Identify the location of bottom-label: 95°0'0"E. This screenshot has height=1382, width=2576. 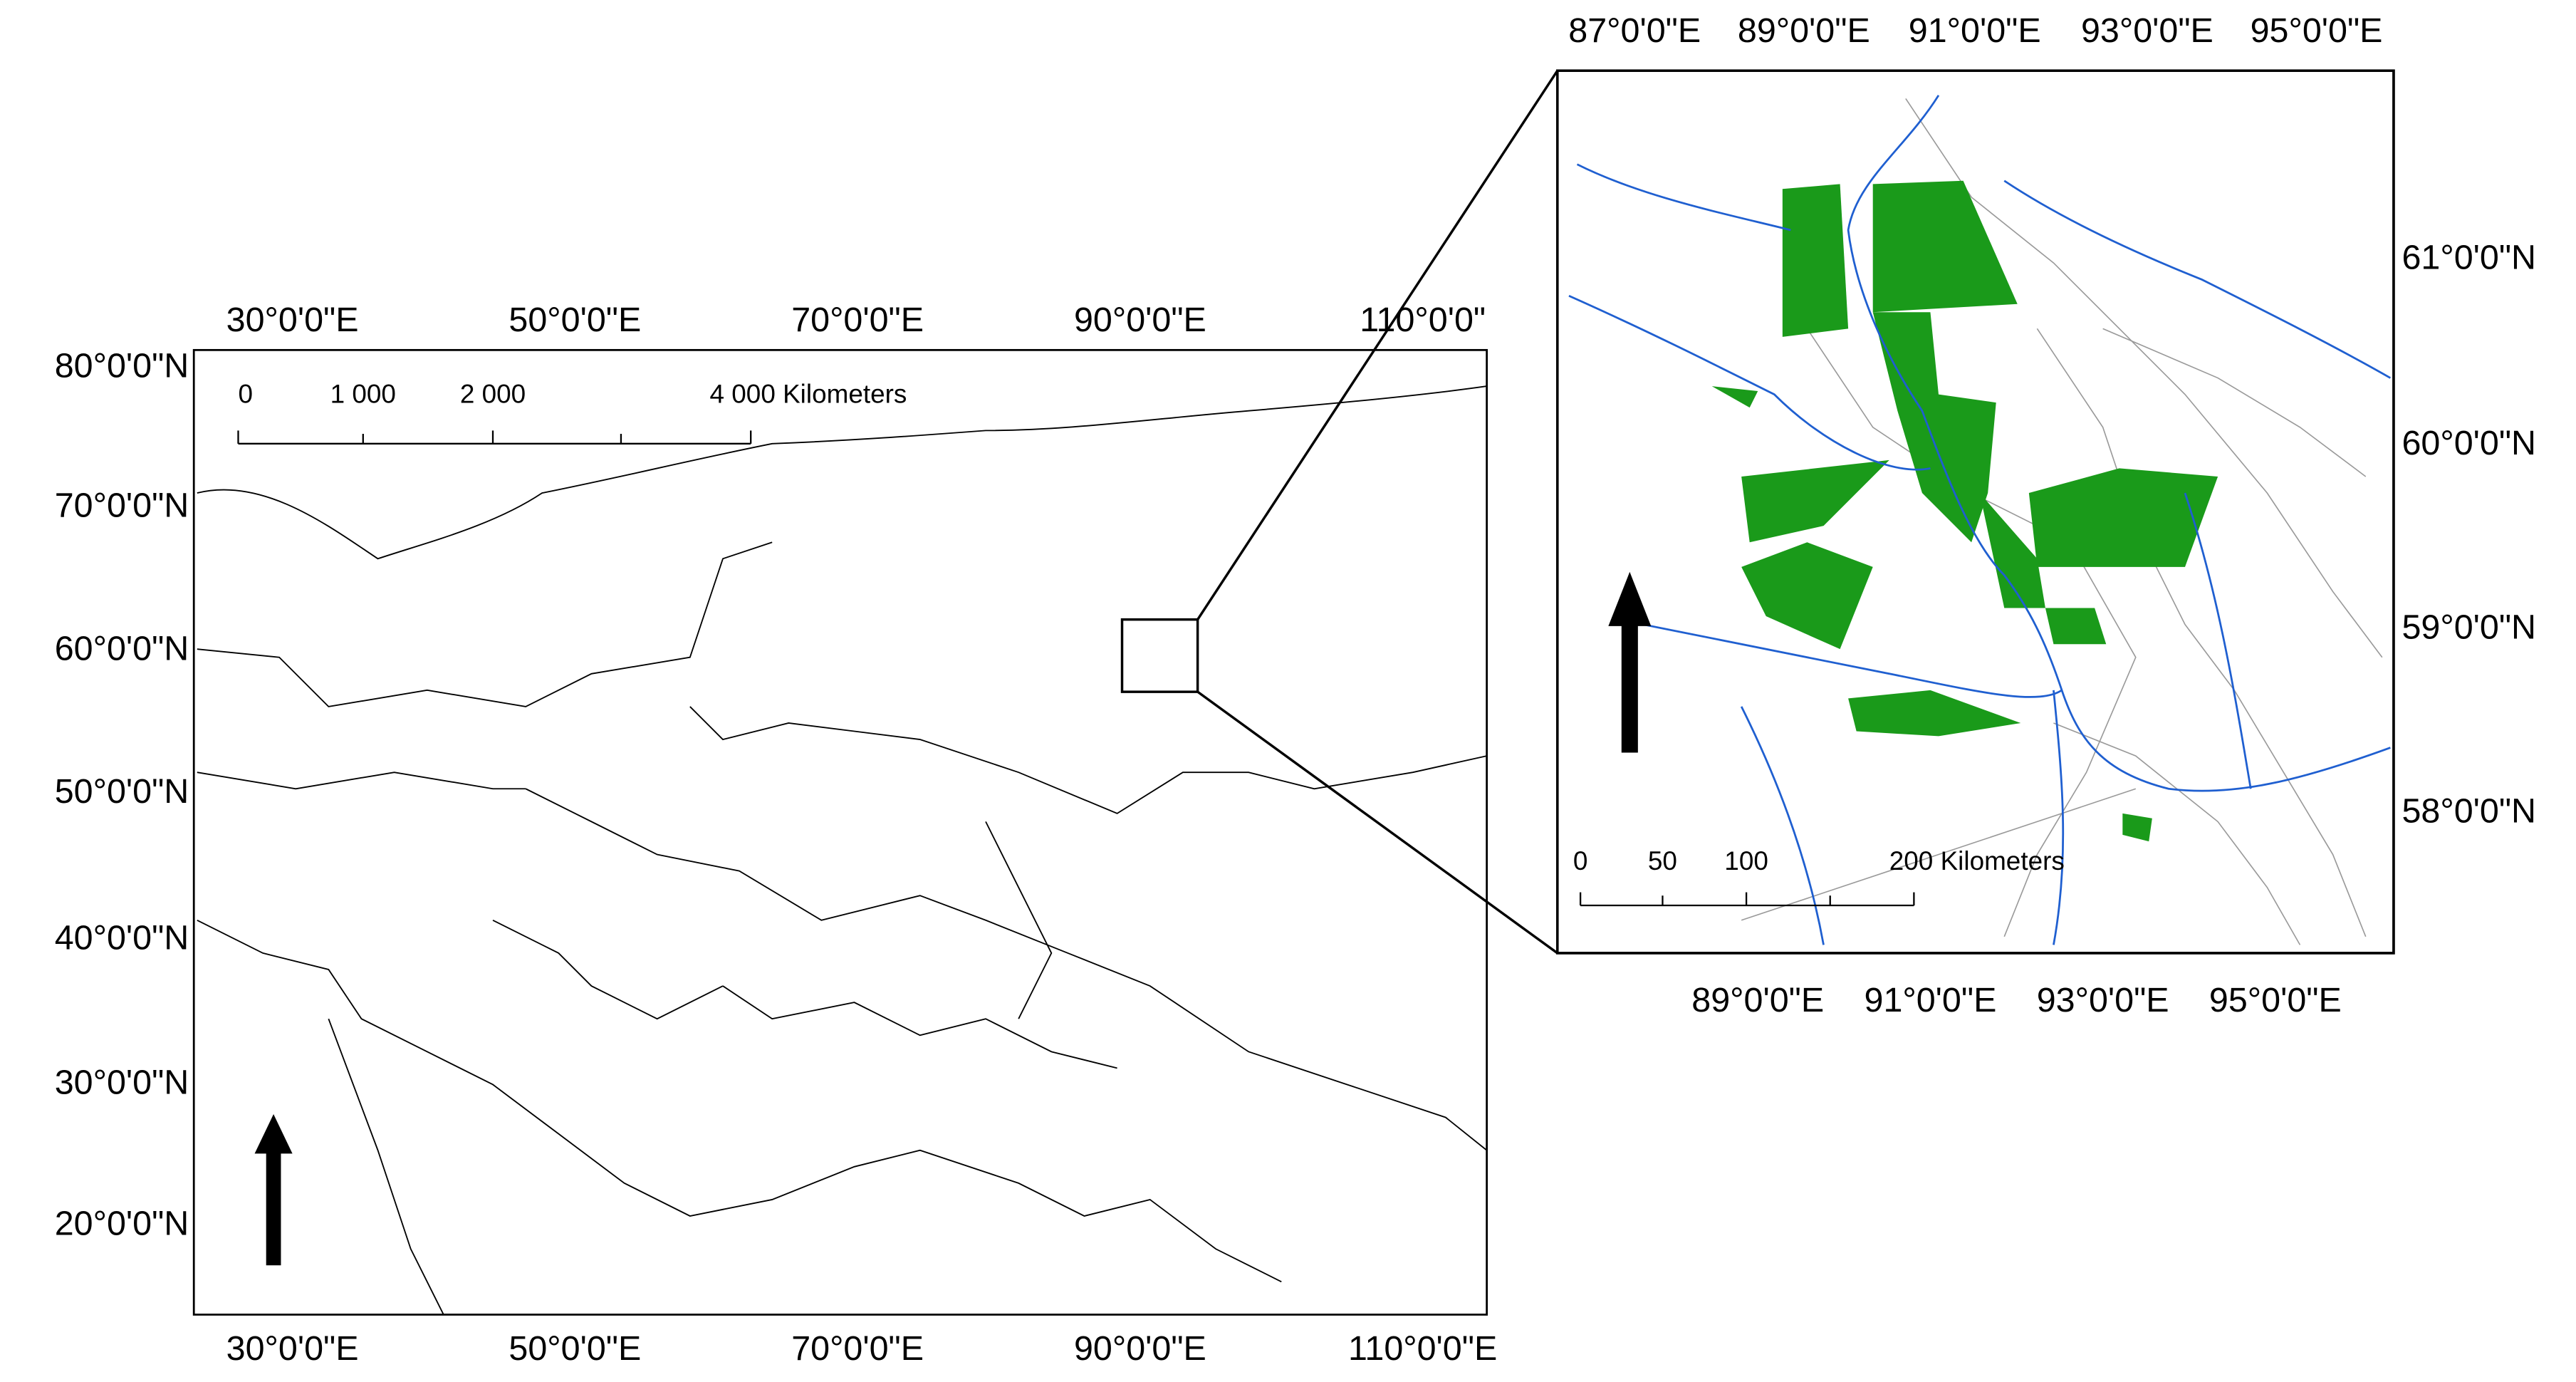
(2275, 1000).